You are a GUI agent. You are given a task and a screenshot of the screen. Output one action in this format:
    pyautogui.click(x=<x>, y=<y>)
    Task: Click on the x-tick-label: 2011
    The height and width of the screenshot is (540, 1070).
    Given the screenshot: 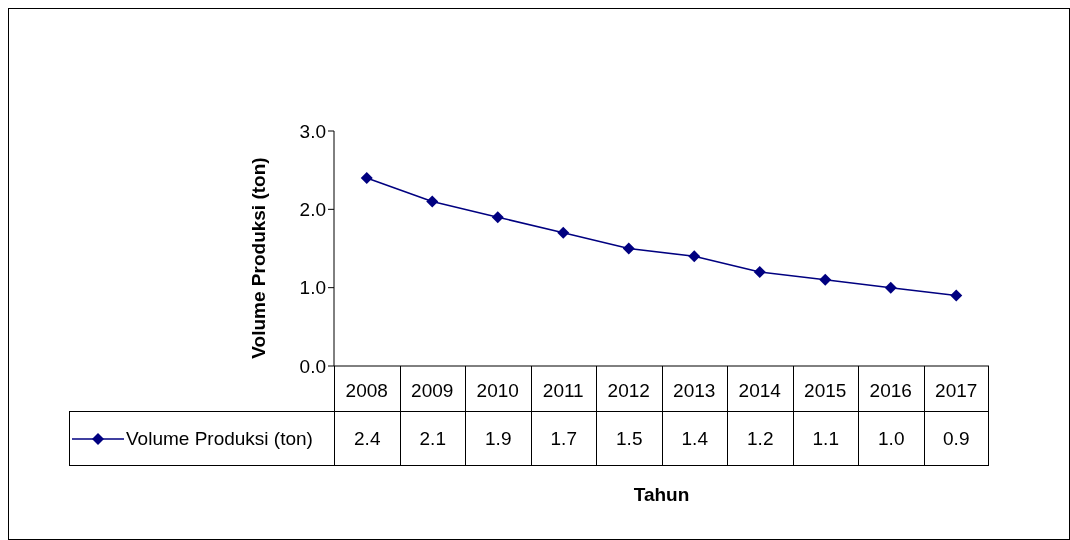 What is the action you would take?
    pyautogui.click(x=563, y=391)
    